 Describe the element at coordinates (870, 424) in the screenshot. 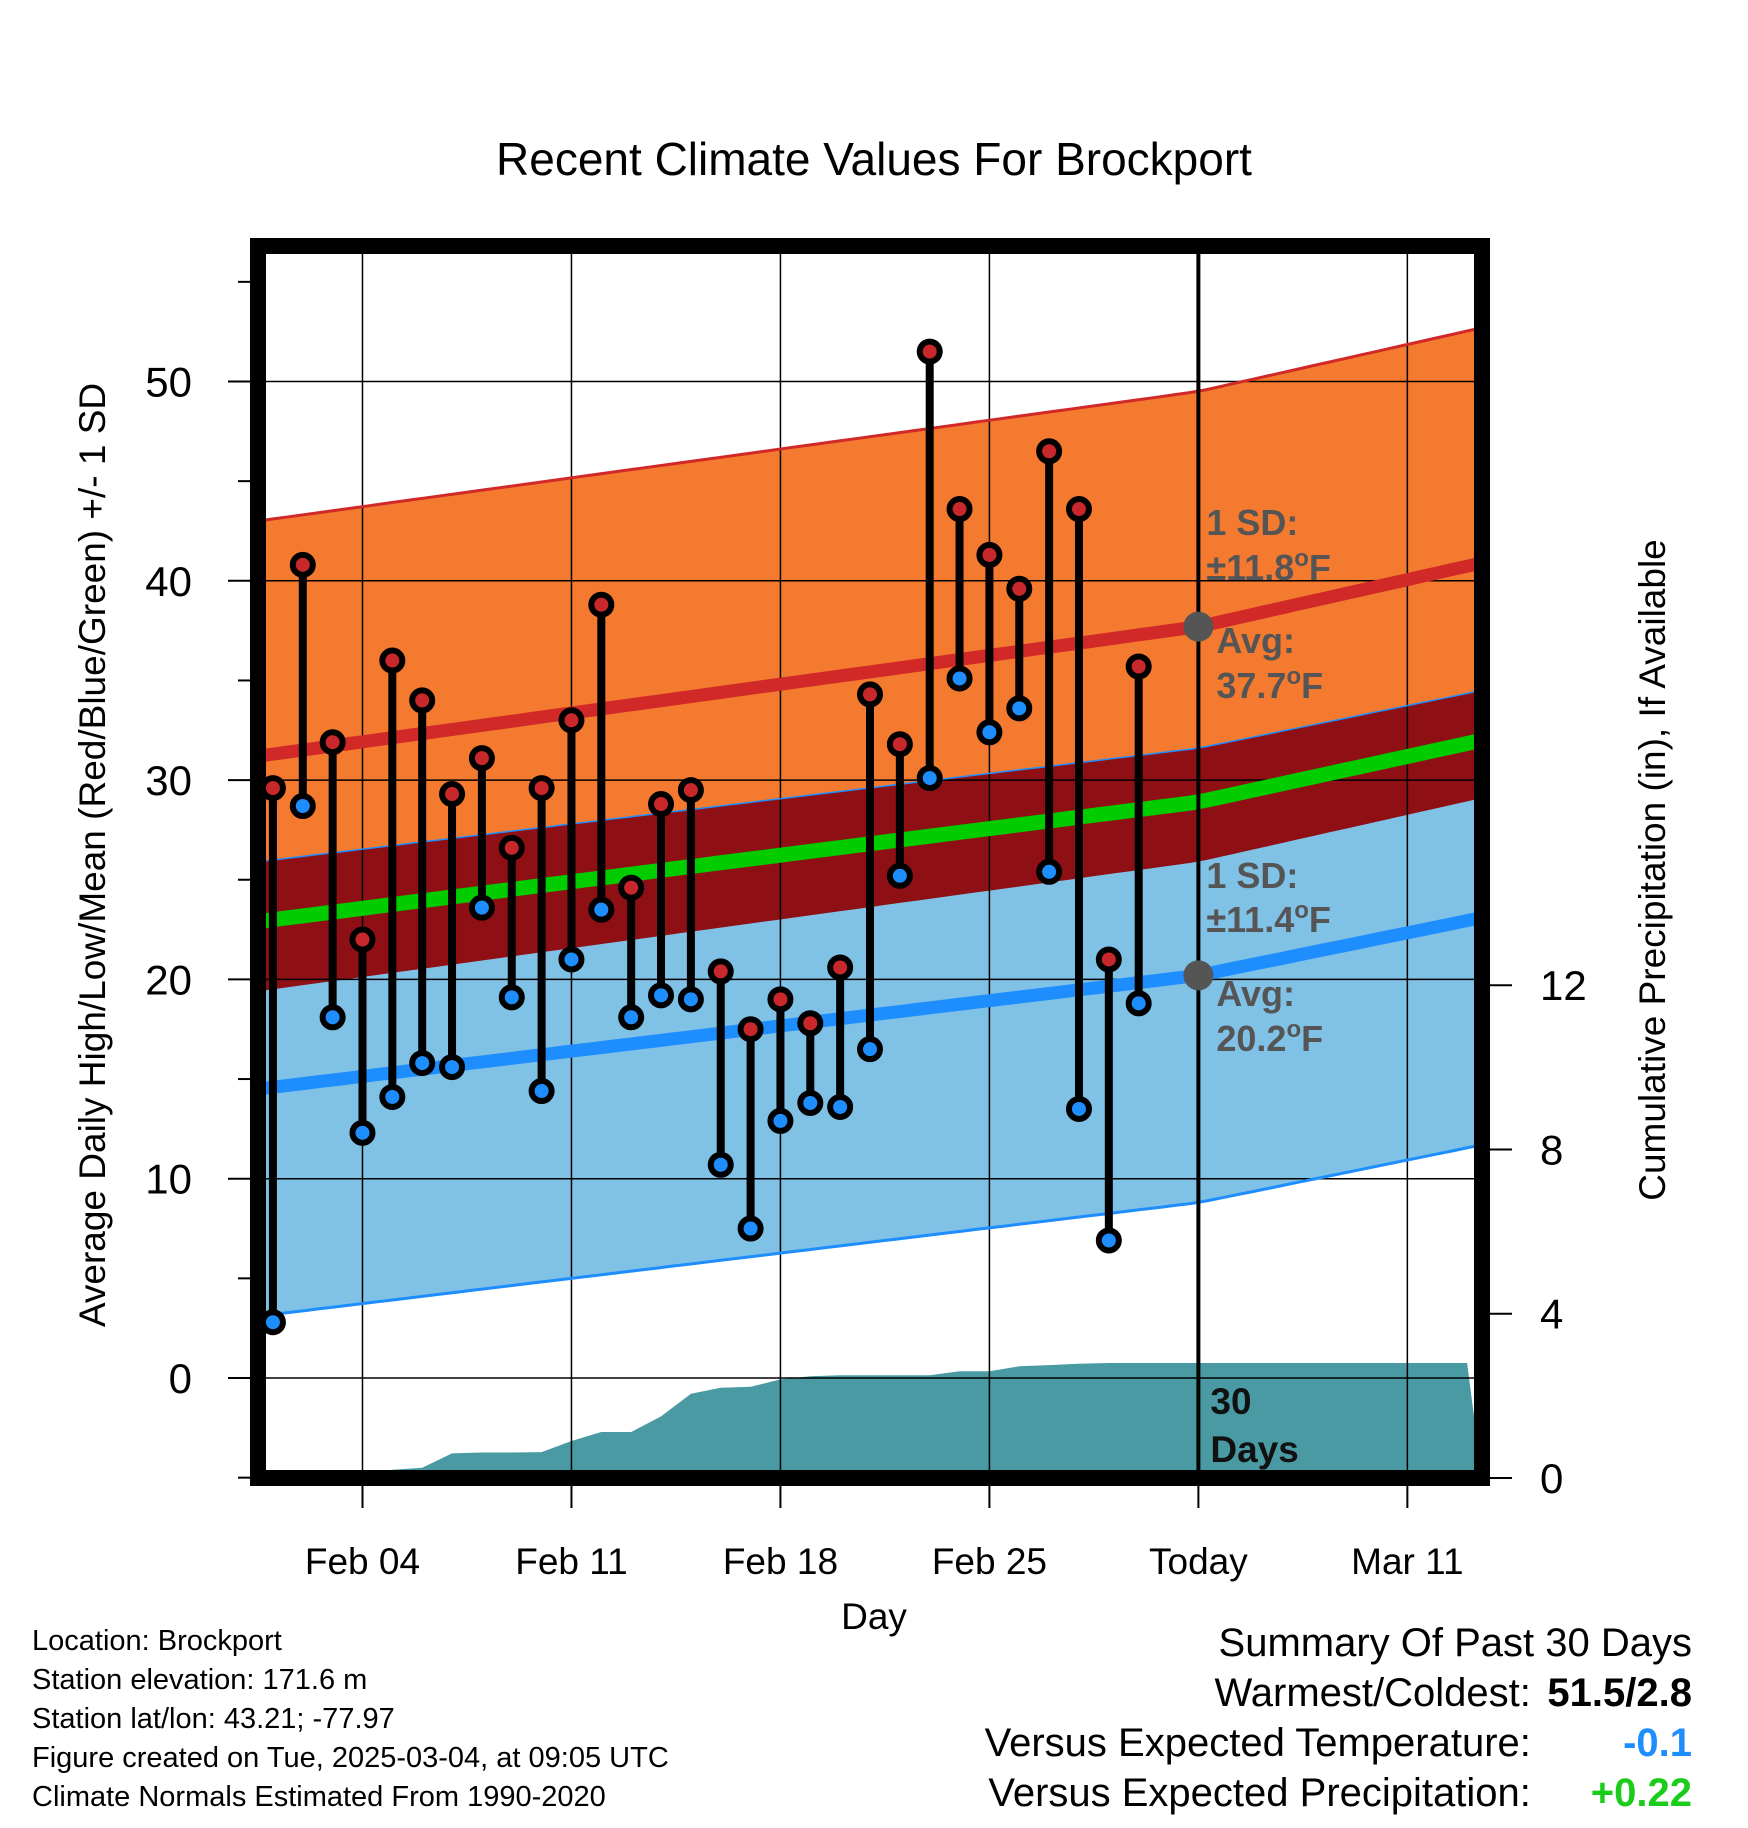

I see `high-sd-upper-line` at that location.